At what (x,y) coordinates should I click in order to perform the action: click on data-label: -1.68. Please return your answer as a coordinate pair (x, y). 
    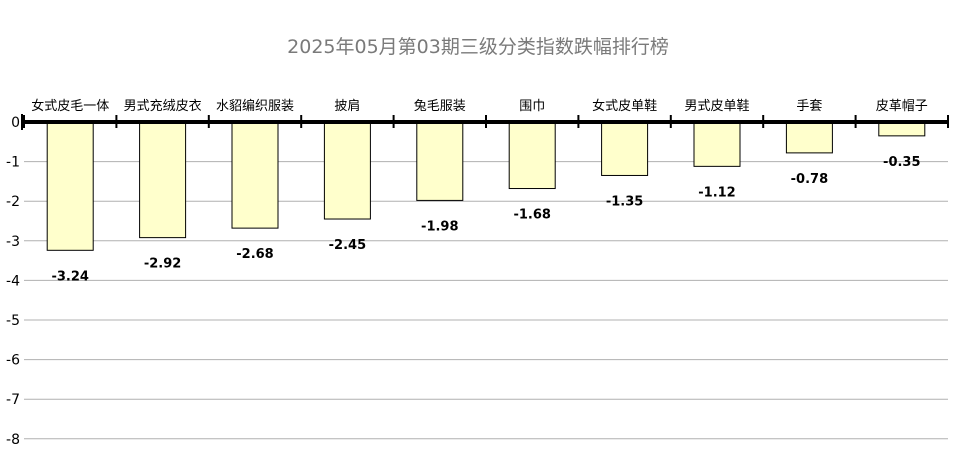
    Looking at the image, I should click on (531, 215).